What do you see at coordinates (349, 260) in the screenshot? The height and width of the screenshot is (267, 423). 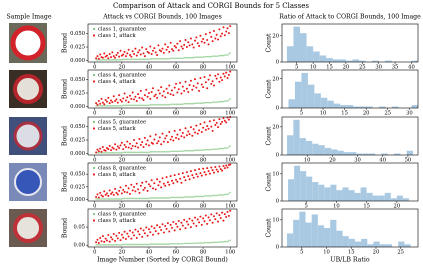 I see `x-axis-label: UB/LB Ratio` at bounding box center [349, 260].